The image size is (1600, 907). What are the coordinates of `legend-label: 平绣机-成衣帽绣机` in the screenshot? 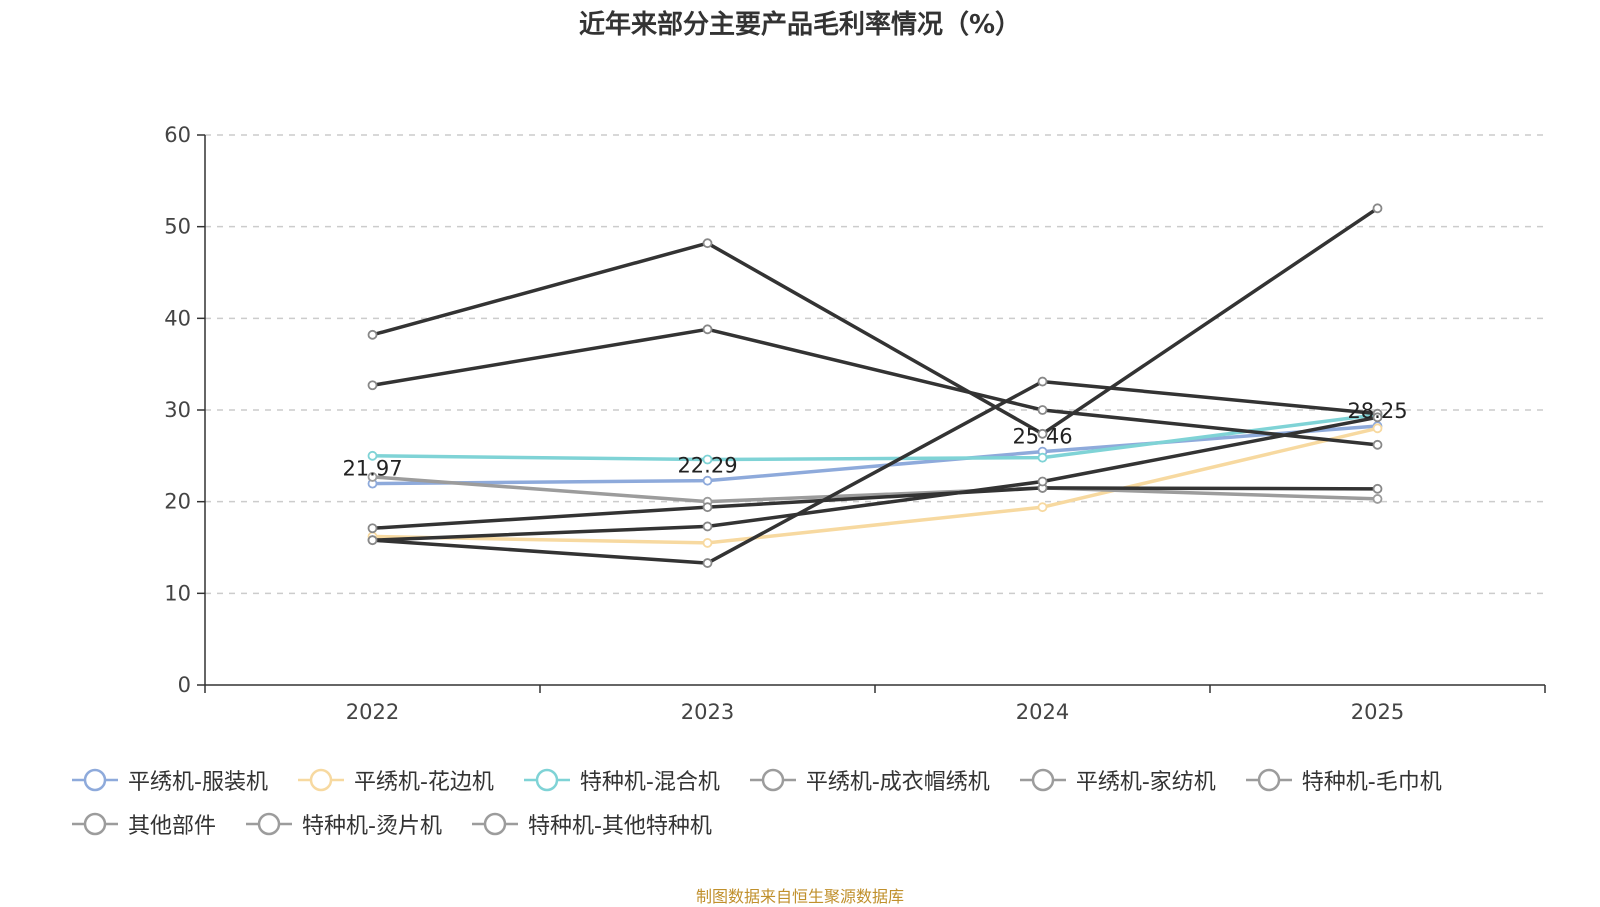 It's located at (897, 782).